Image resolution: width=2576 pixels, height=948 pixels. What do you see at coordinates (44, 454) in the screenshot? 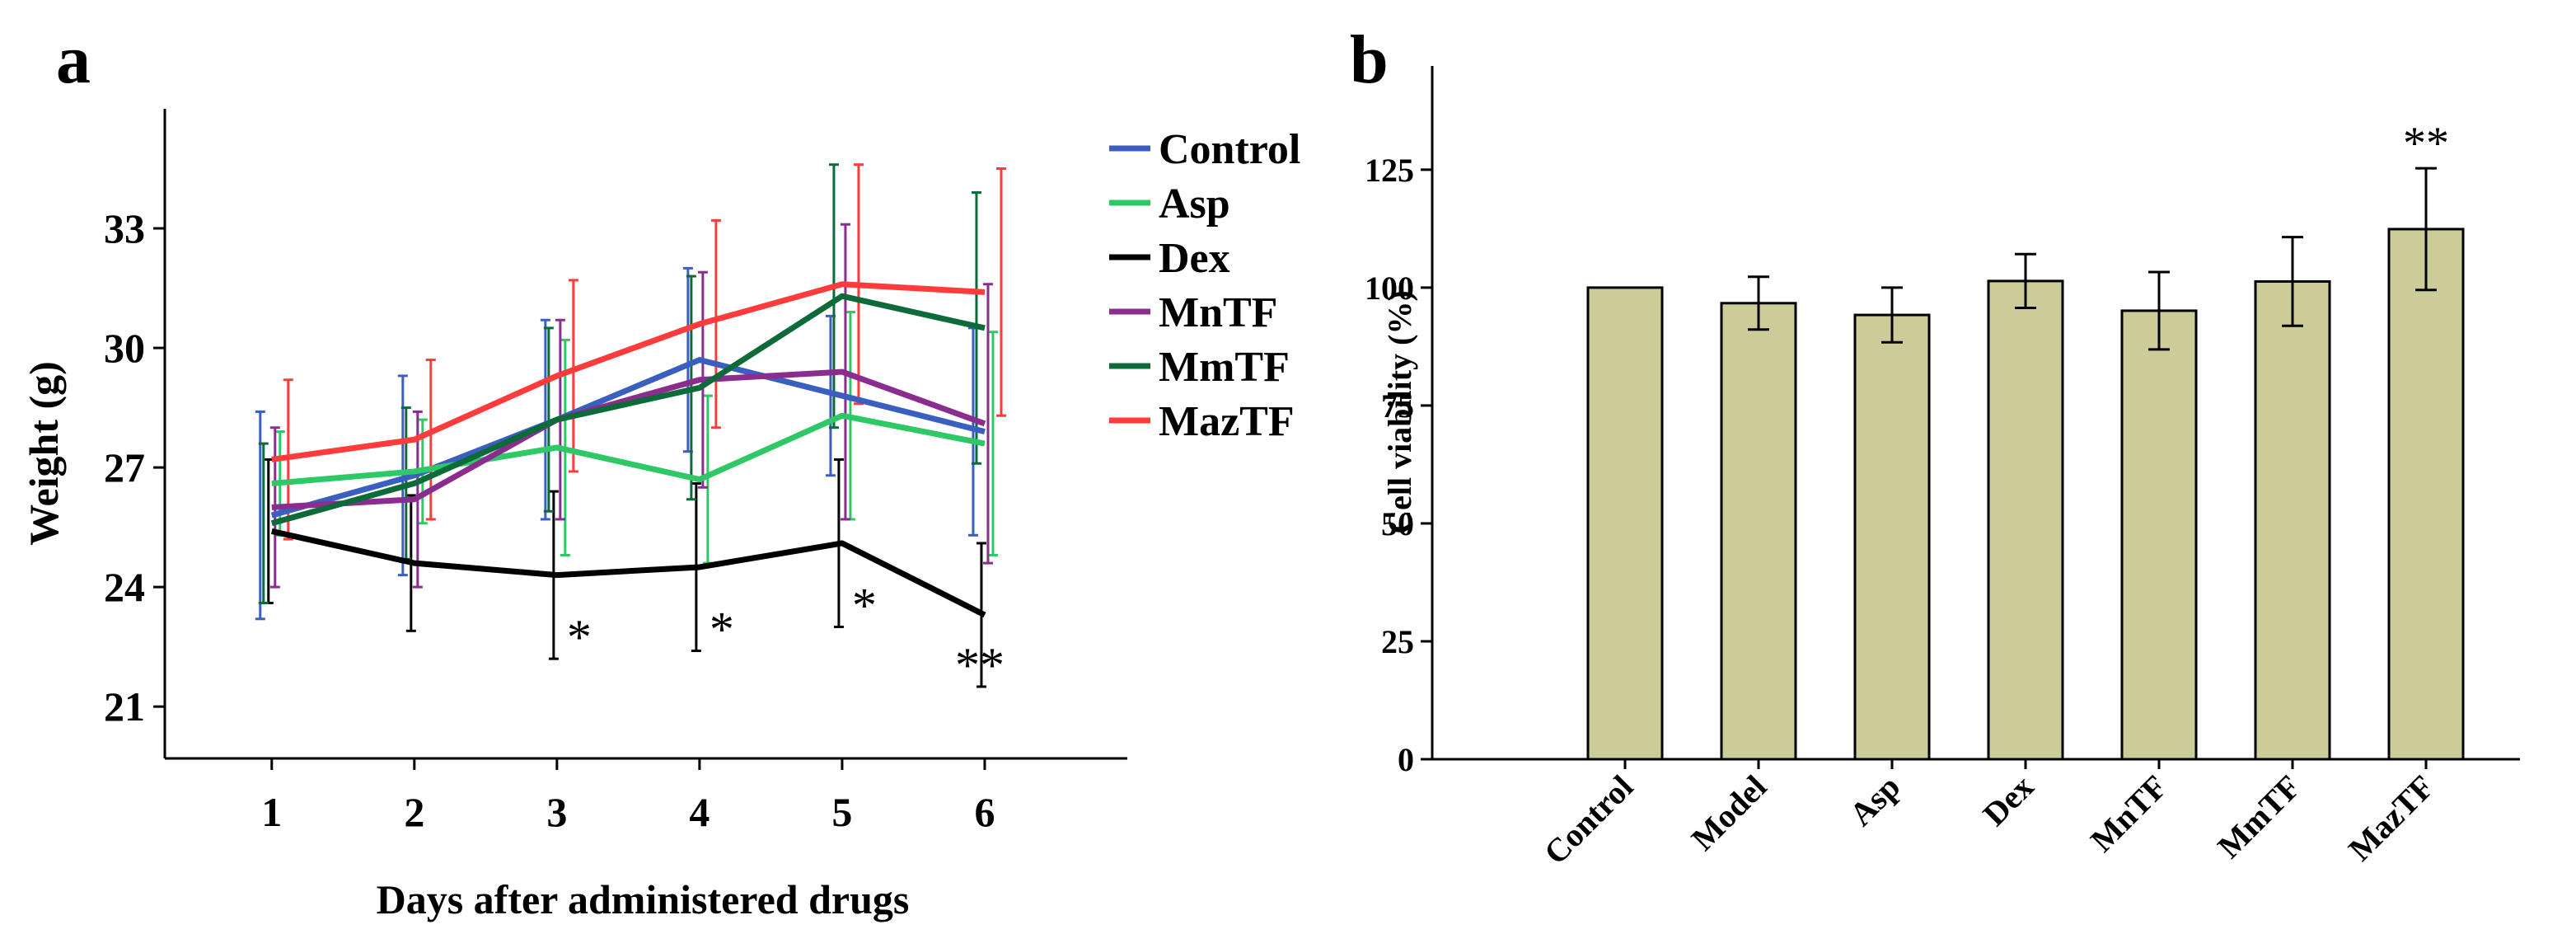
I see `y-axis-title-a: Weight (g)` at bounding box center [44, 454].